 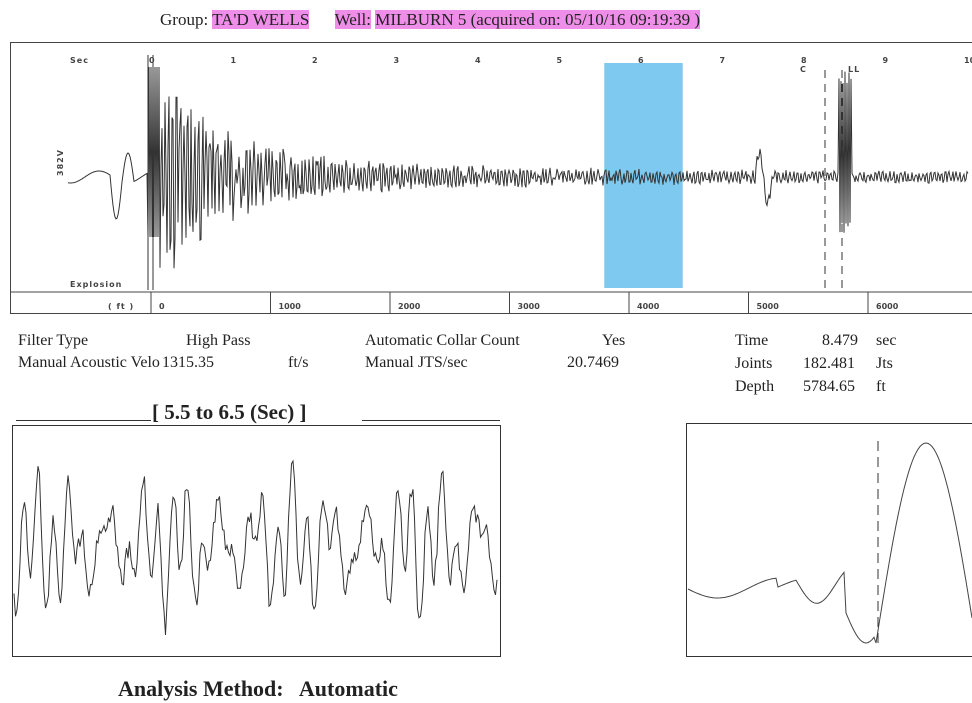 What do you see at coordinates (803, 69) in the screenshot?
I see `collar-marker-label: C` at bounding box center [803, 69].